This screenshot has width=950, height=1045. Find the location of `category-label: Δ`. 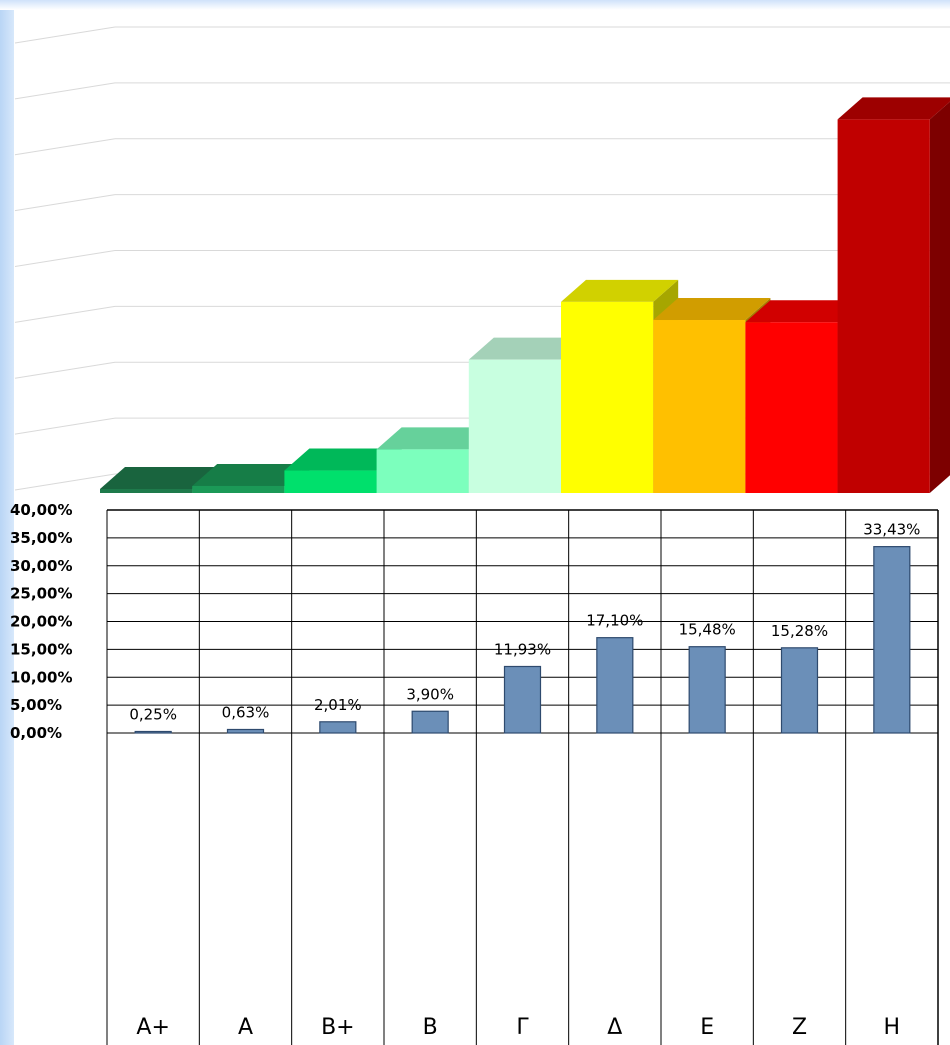

category-label: Δ is located at coordinates (614, 1027).